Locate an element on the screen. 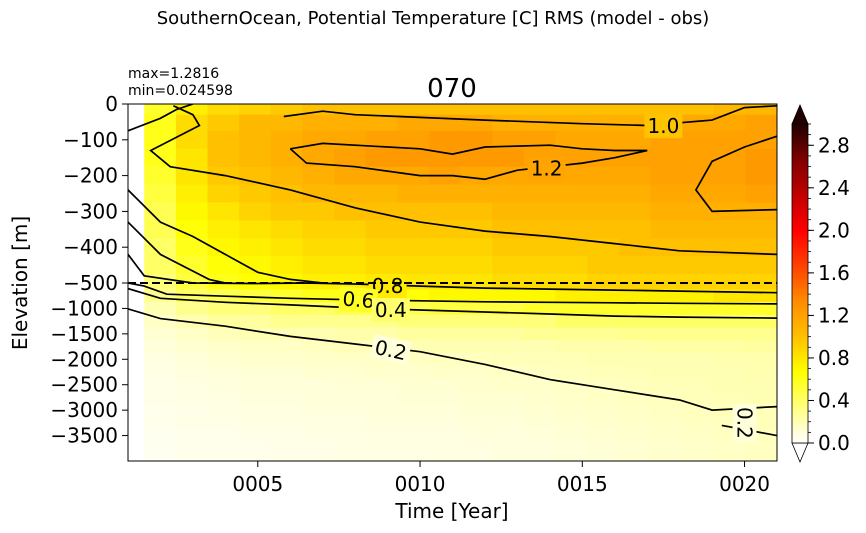 This screenshot has height=533, width=866. contour-line-1.2 is located at coordinates (468, 164).